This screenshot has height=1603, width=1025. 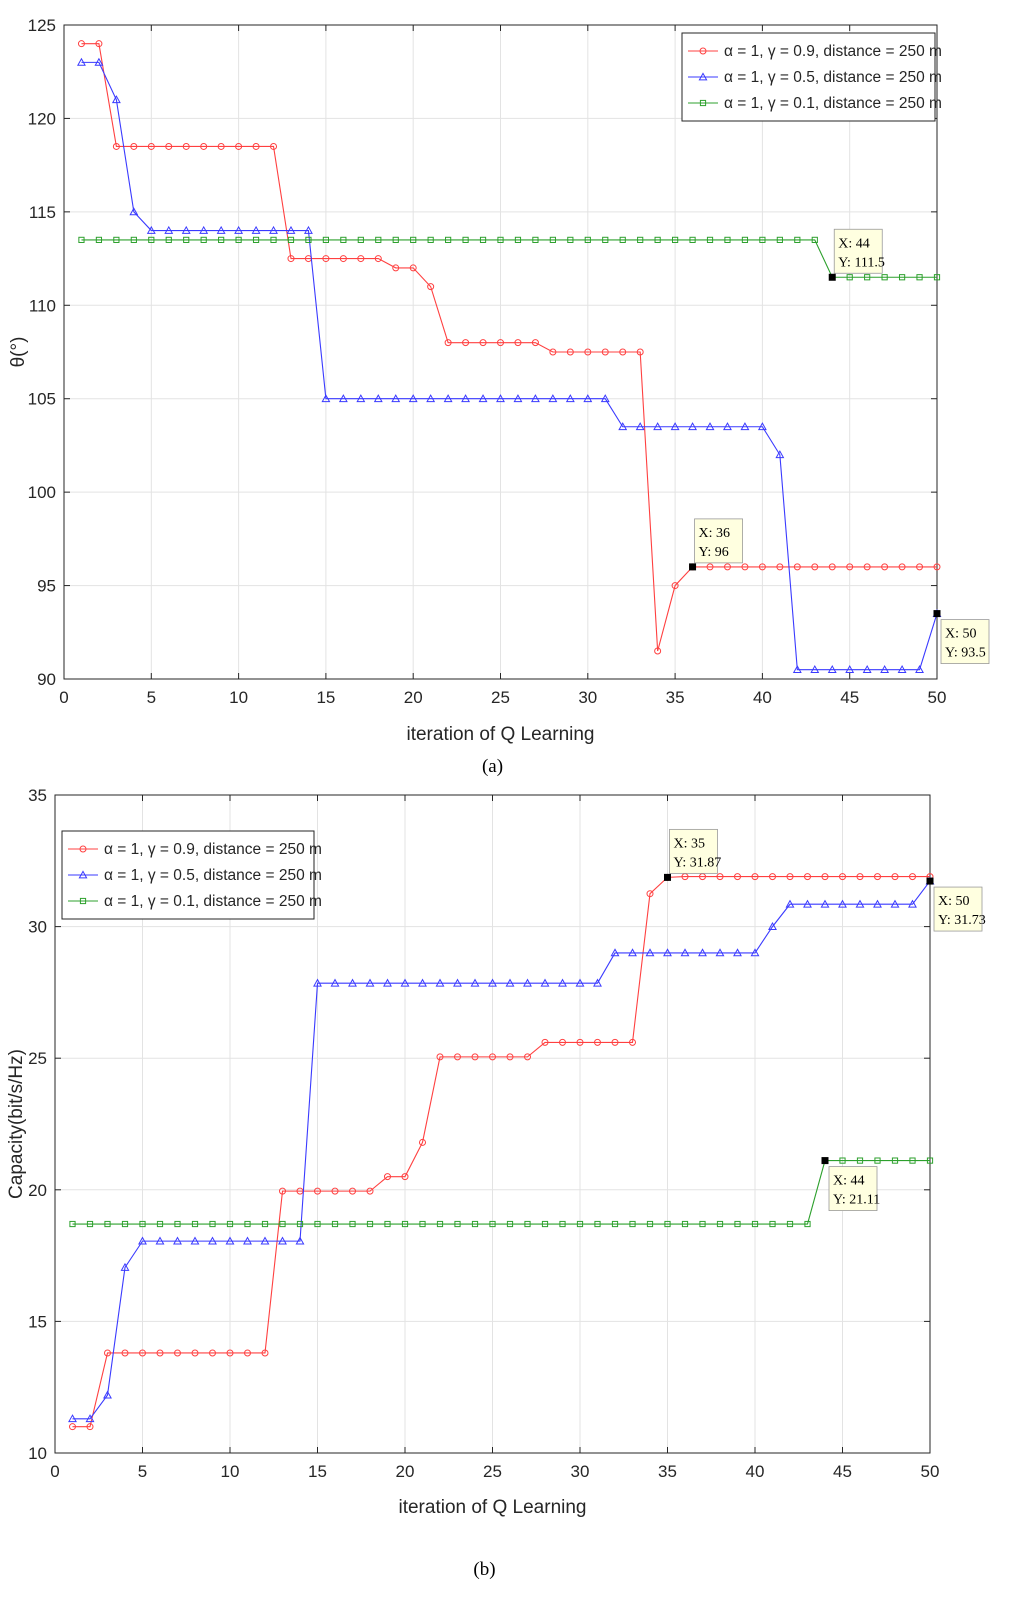 I want to click on chart-a-ytick-label: 110, so click(x=42, y=305).